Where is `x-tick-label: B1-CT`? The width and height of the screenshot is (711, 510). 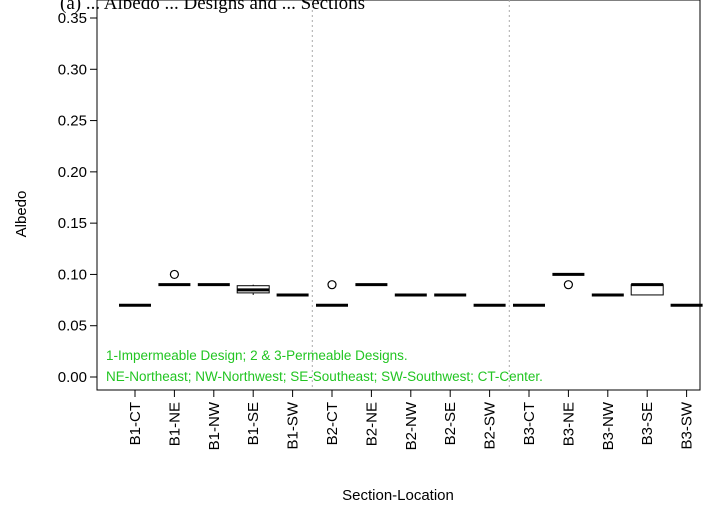
x-tick-label: B1-CT is located at coordinates (135, 423).